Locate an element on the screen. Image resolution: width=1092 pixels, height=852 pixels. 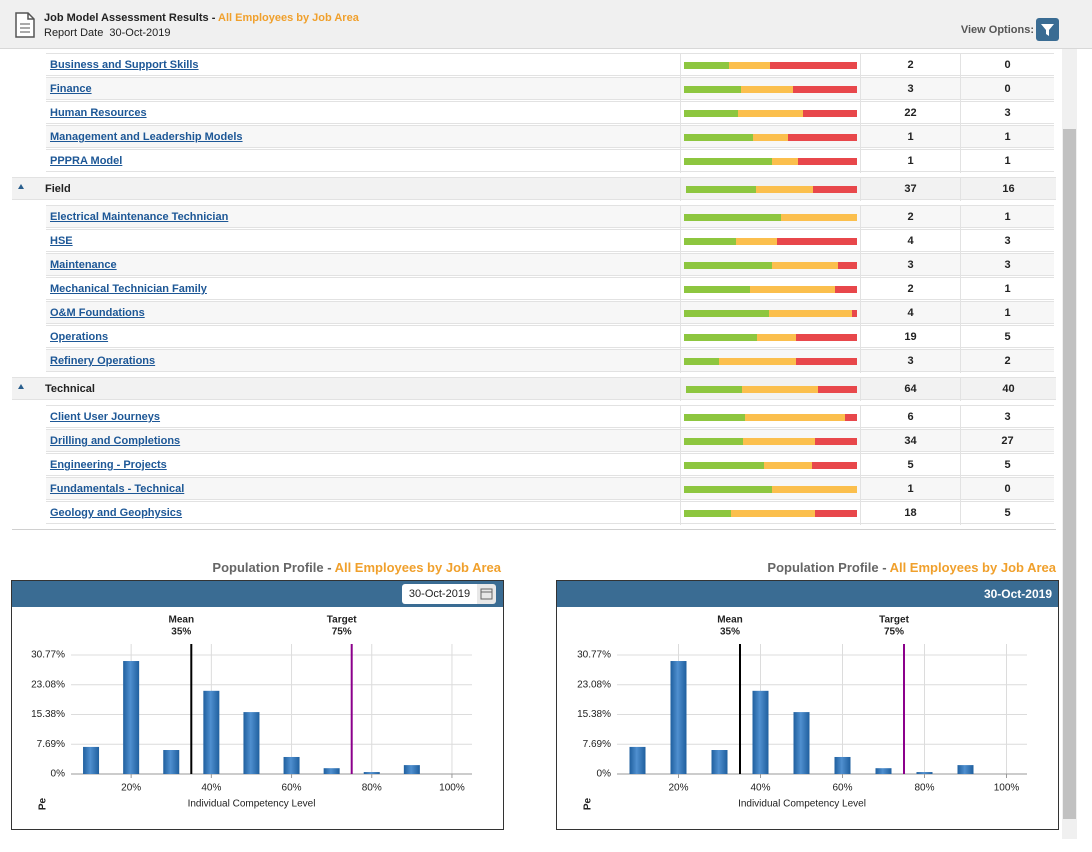
count: 64 is located at coordinates (910, 389).